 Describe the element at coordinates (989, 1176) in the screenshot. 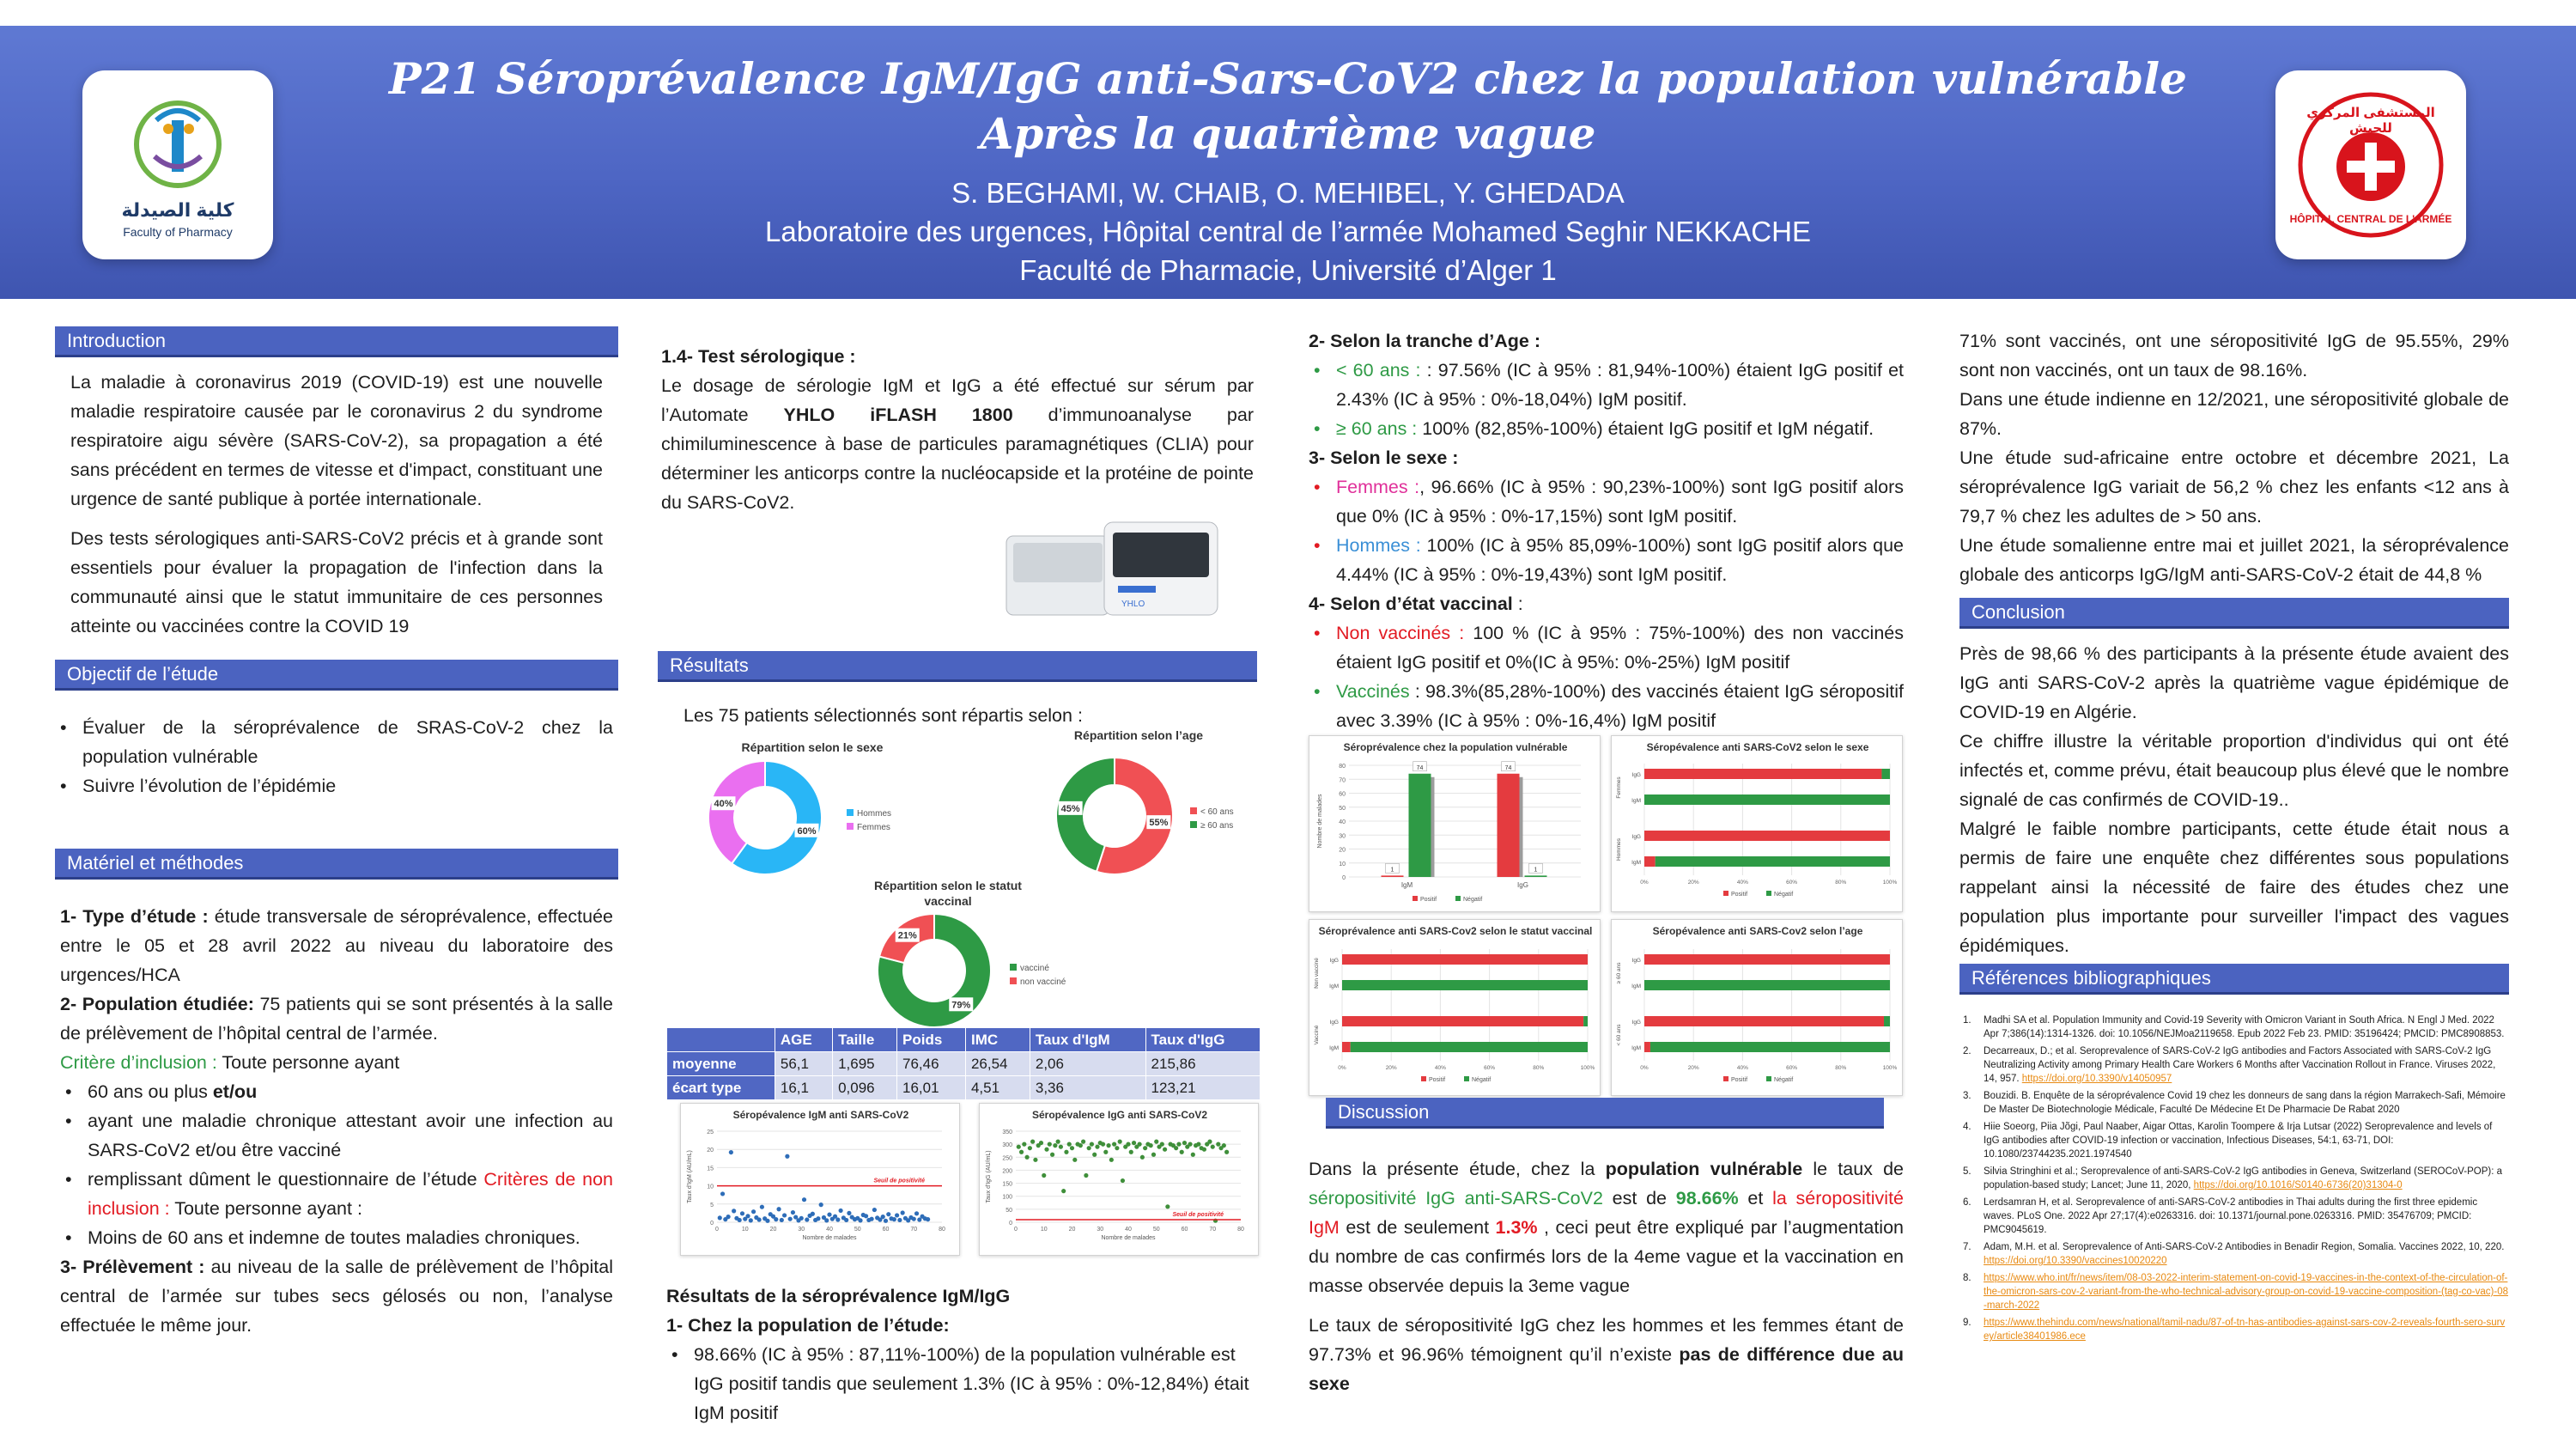

I see `y-axis-label: Taux d'IgG (AU/mL)` at that location.